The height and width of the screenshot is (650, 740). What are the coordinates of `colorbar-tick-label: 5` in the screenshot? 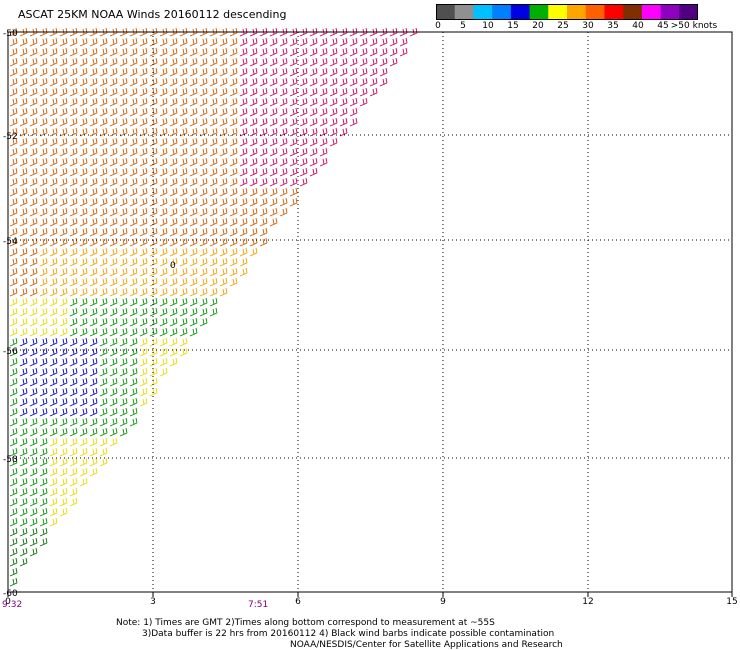 It's located at (463, 26).